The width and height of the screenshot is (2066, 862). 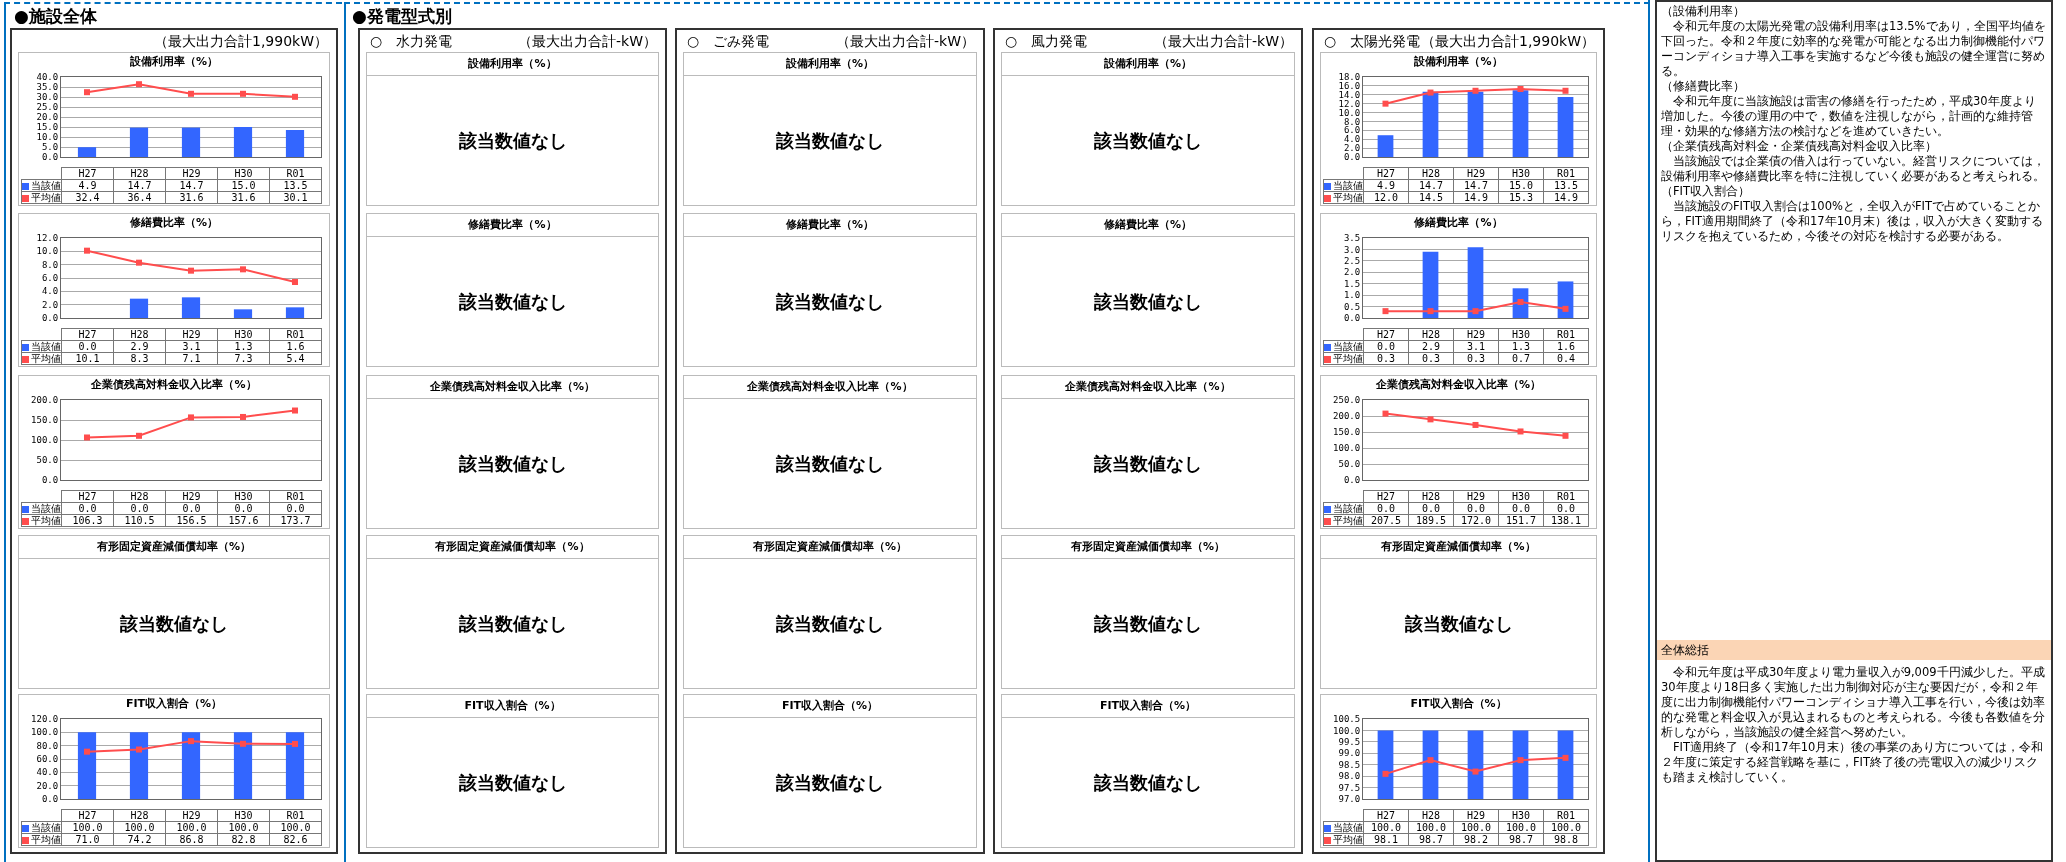 What do you see at coordinates (1348, 197) in the screenshot?
I see `legend-label: 平均値` at bounding box center [1348, 197].